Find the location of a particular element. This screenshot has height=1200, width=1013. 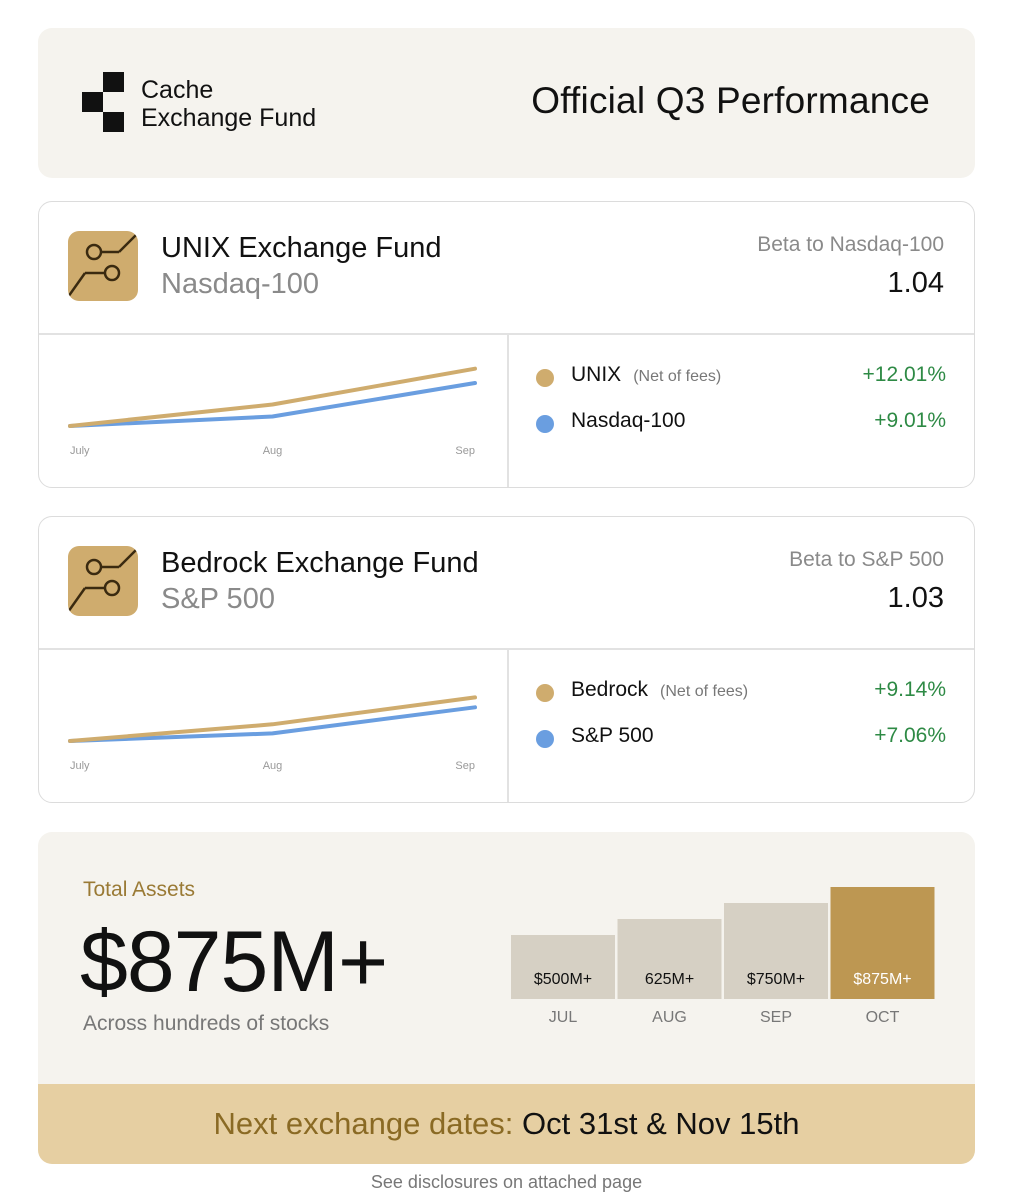

bar-value-label: $875M+ is located at coordinates (882, 979).